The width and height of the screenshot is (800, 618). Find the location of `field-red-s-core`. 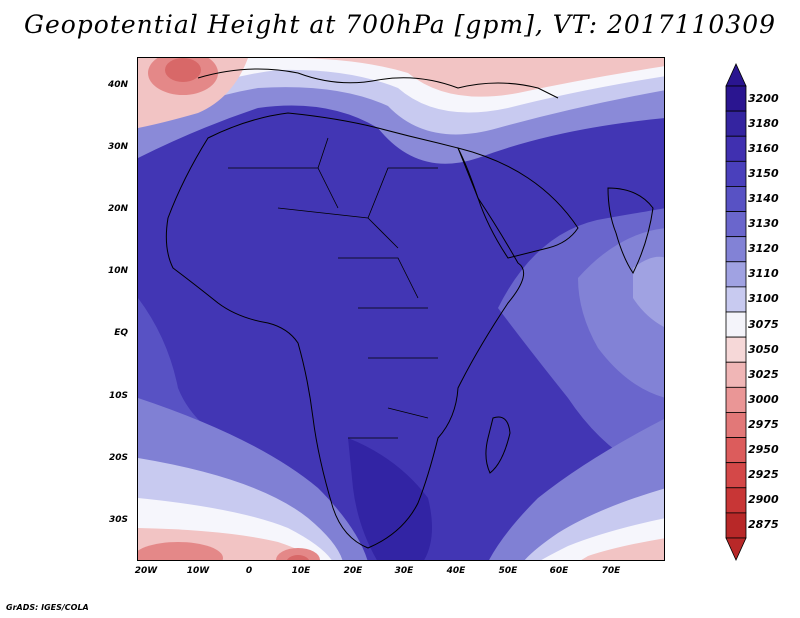

field-red-s-core is located at coordinates (298, 557).